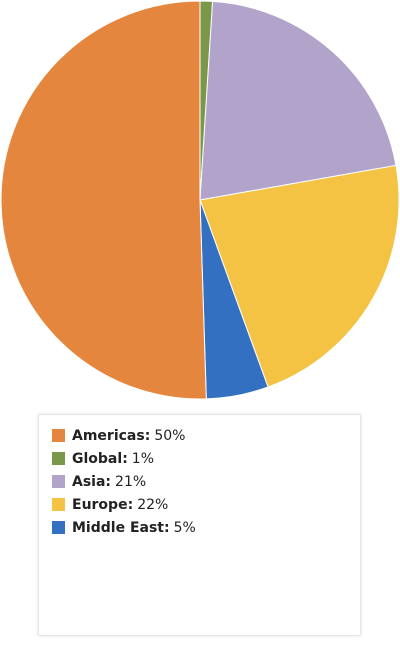 This screenshot has width=400, height=646. I want to click on legend-item-europe: Europe: 22%, so click(206, 504).